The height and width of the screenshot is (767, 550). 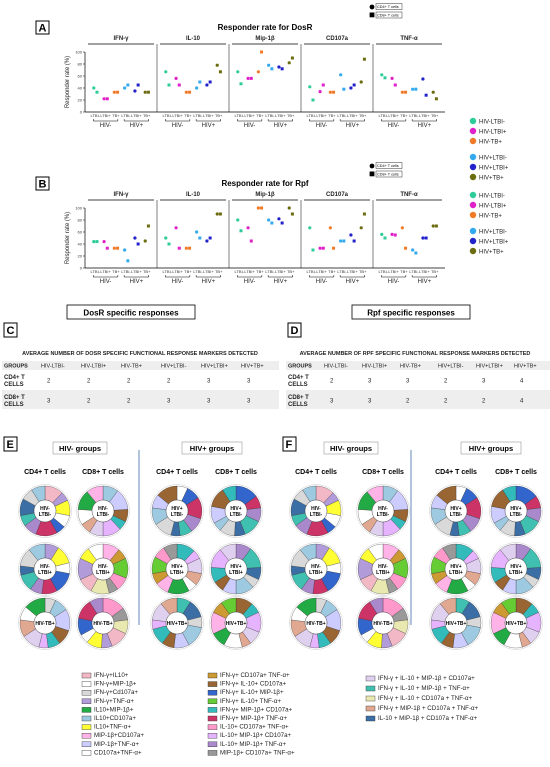 What do you see at coordinates (451, 367) in the screenshot?
I see `table-header-cell: HIV+LTBI-` at bounding box center [451, 367].